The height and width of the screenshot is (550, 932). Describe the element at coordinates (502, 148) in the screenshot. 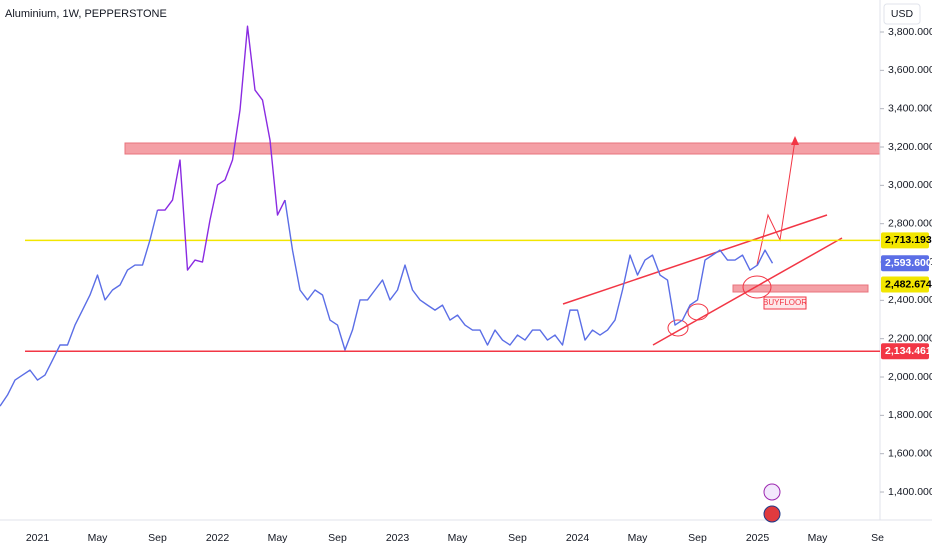

I see `resistance-zone` at that location.